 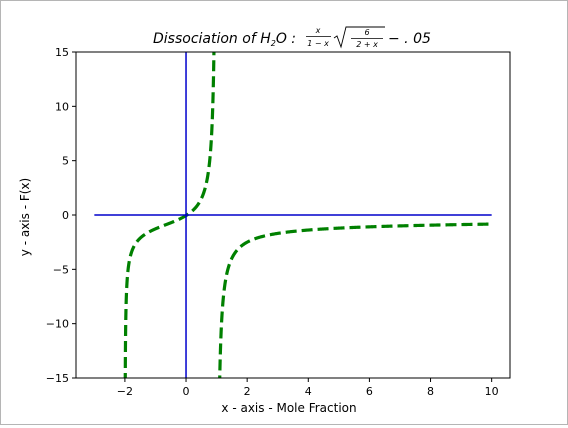 I want to click on title-frac1-num: x, so click(x=318, y=30).